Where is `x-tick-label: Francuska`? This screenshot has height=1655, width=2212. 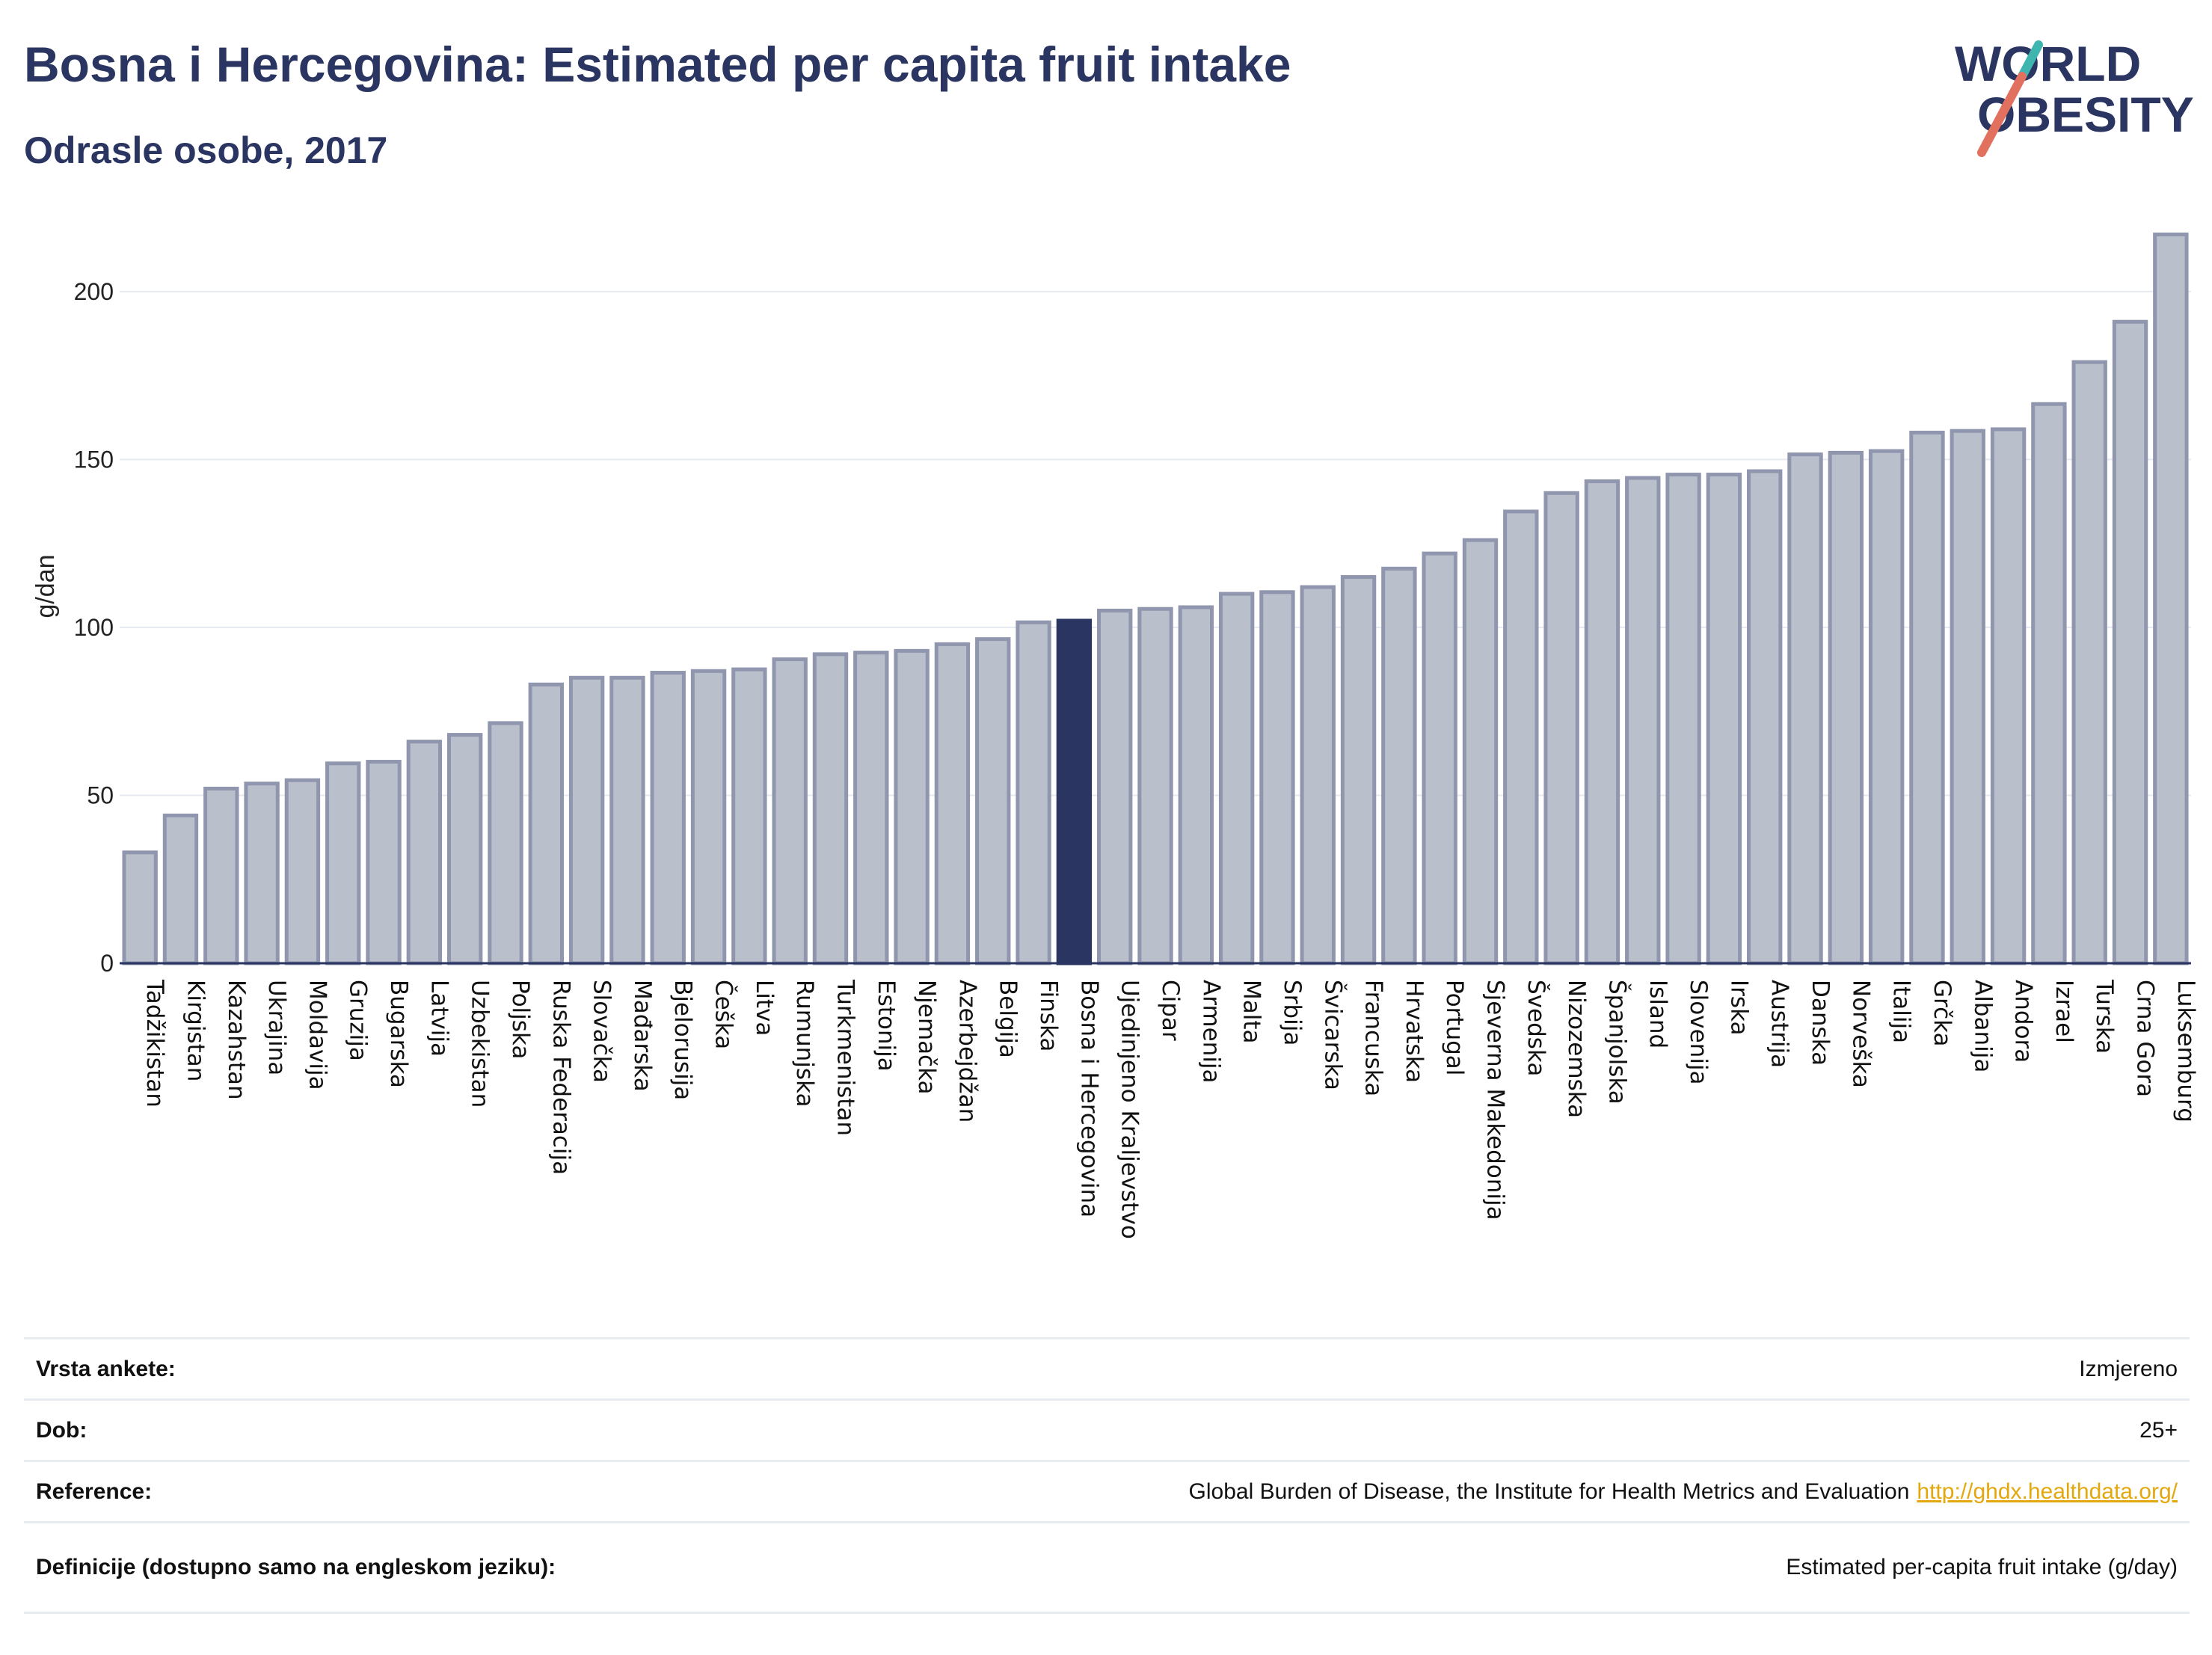 x-tick-label: Francuska is located at coordinates (1373, 1038).